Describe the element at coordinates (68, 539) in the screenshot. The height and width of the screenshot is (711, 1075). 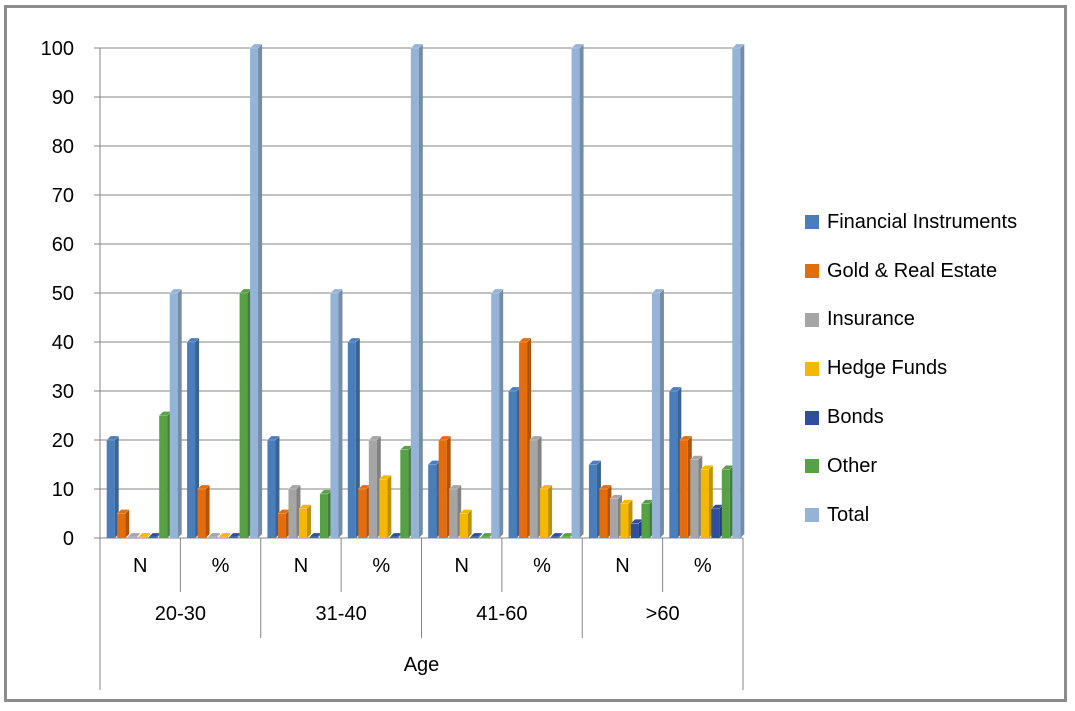
I see `y-tick-label: 0` at that location.